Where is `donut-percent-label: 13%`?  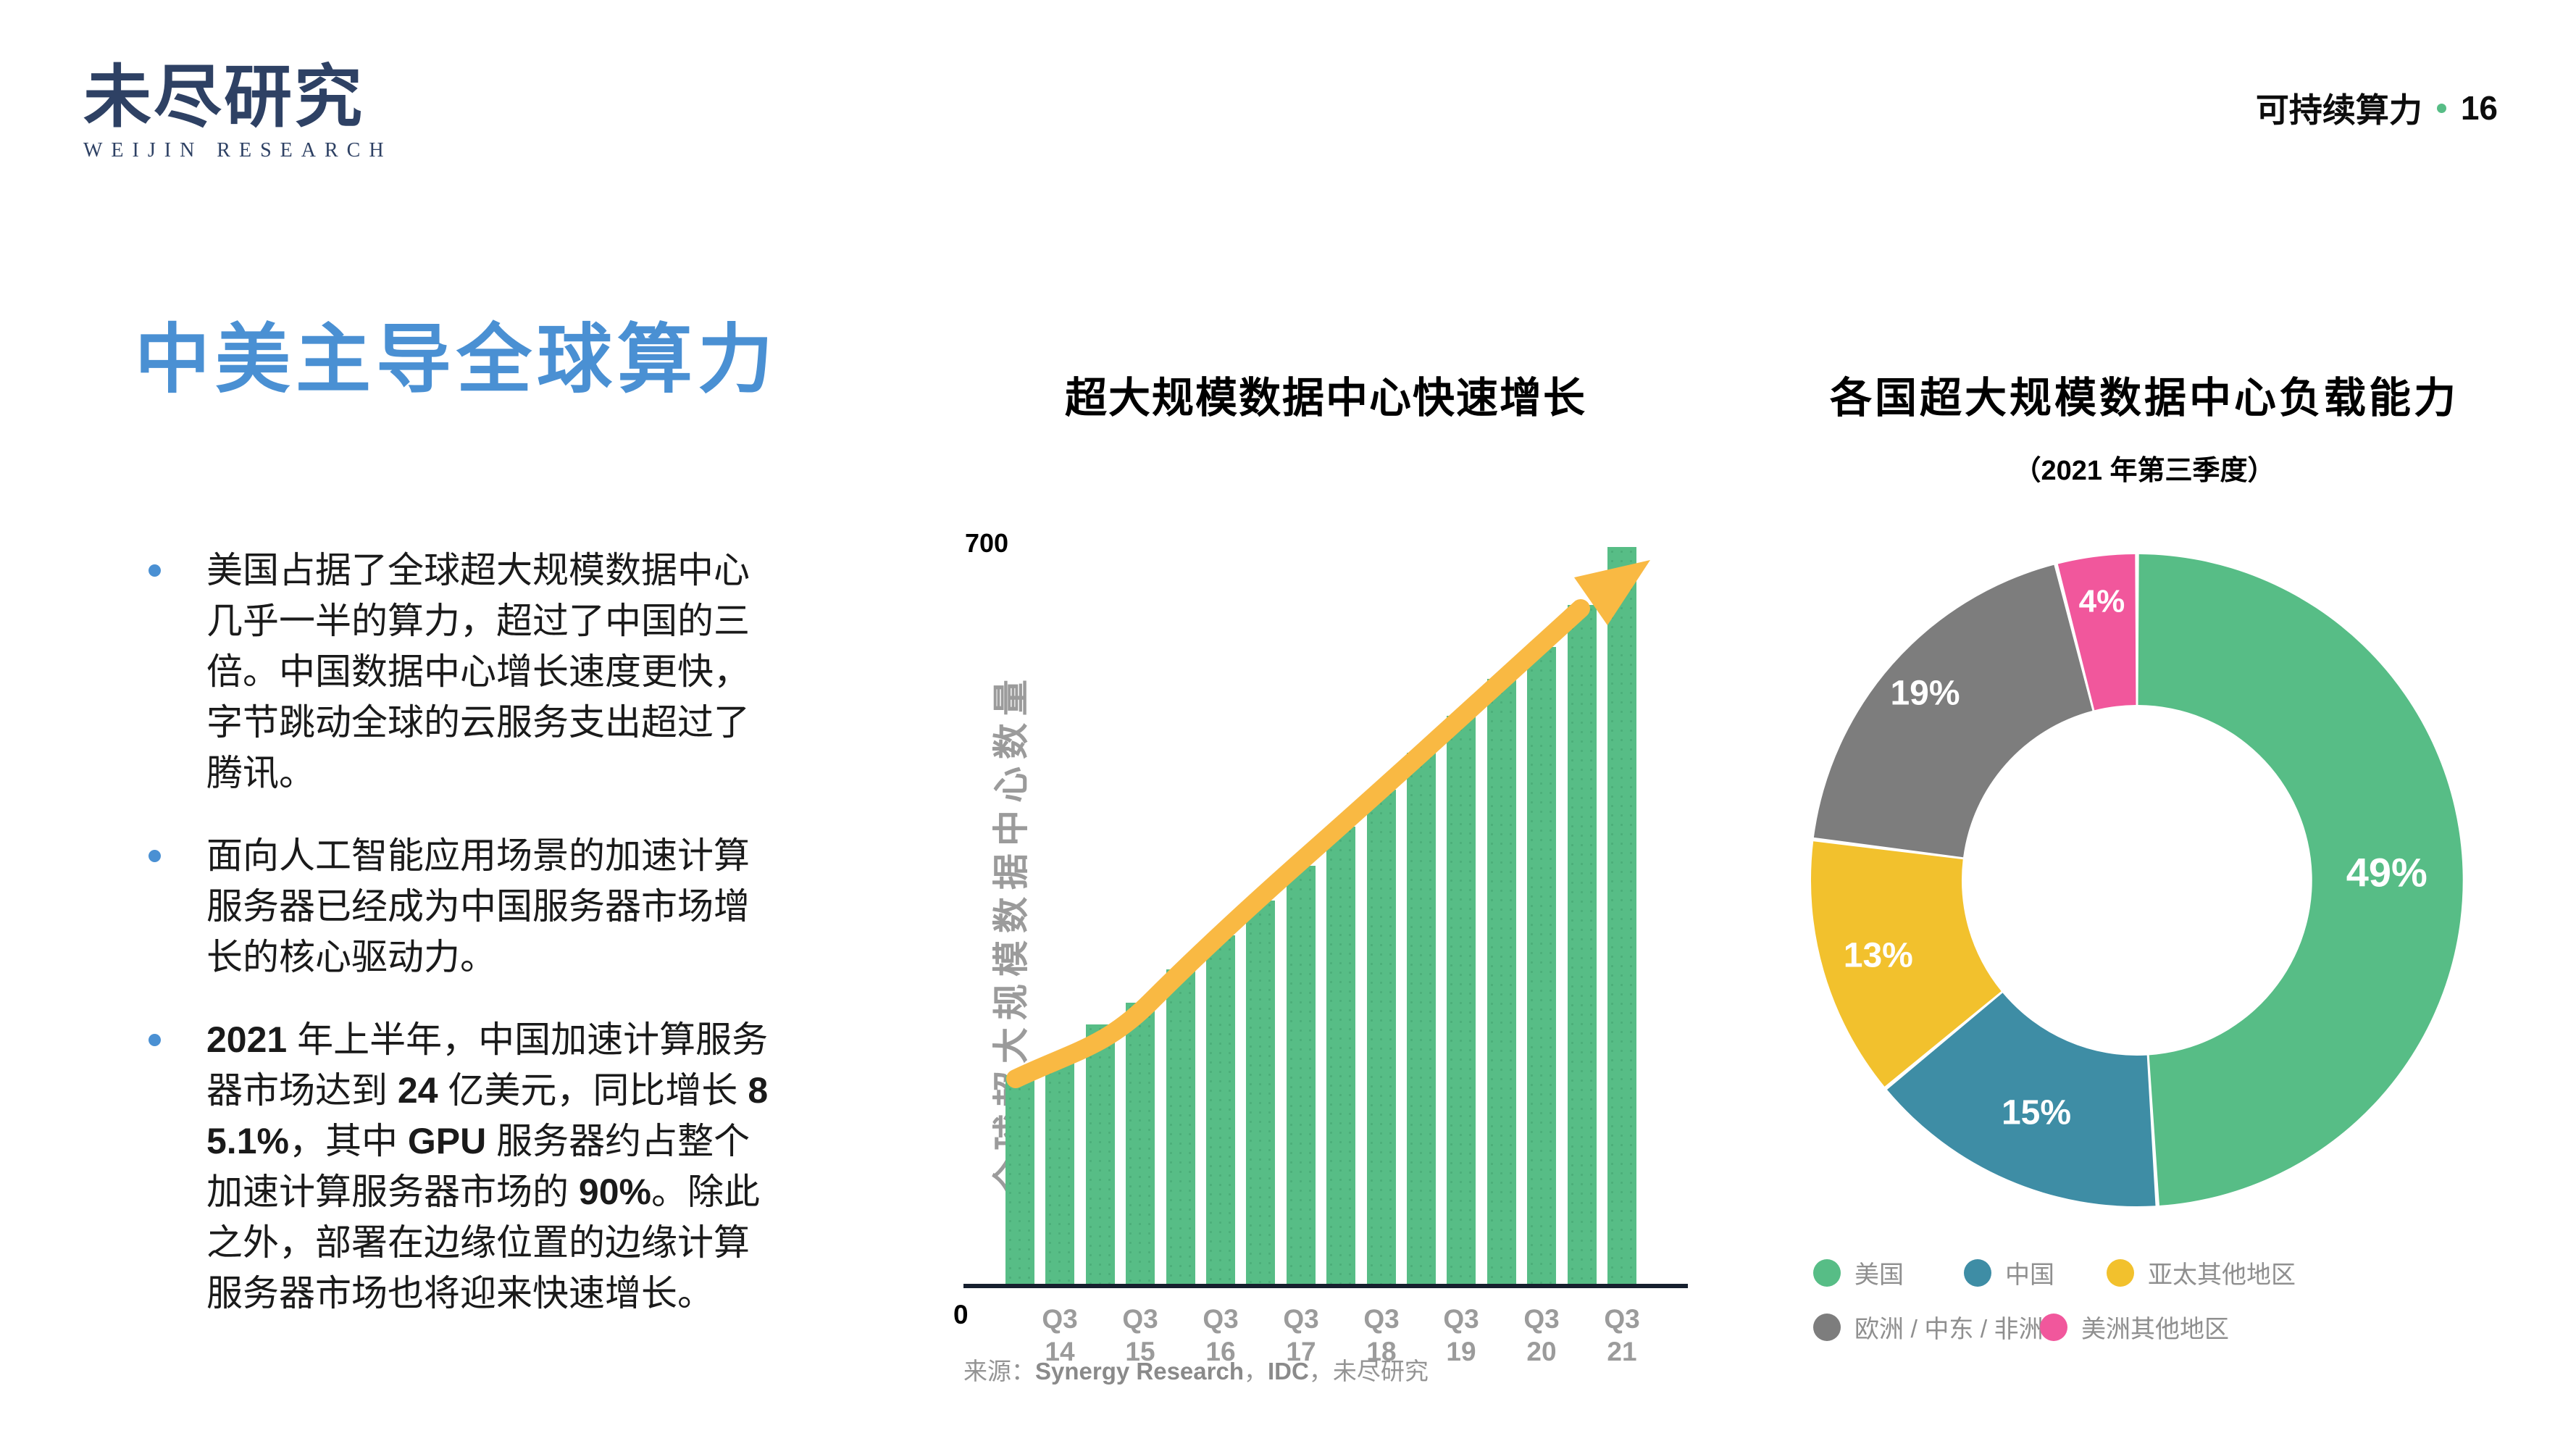
donut-percent-label: 13% is located at coordinates (1878, 955).